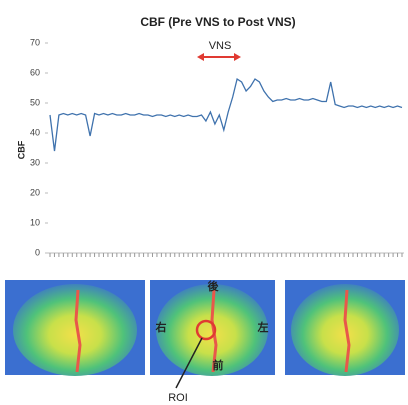 Image resolution: width=408 pixels, height=405 pixels. Describe the element at coordinates (35, 192) in the screenshot. I see `y-tick-label: 20` at that location.